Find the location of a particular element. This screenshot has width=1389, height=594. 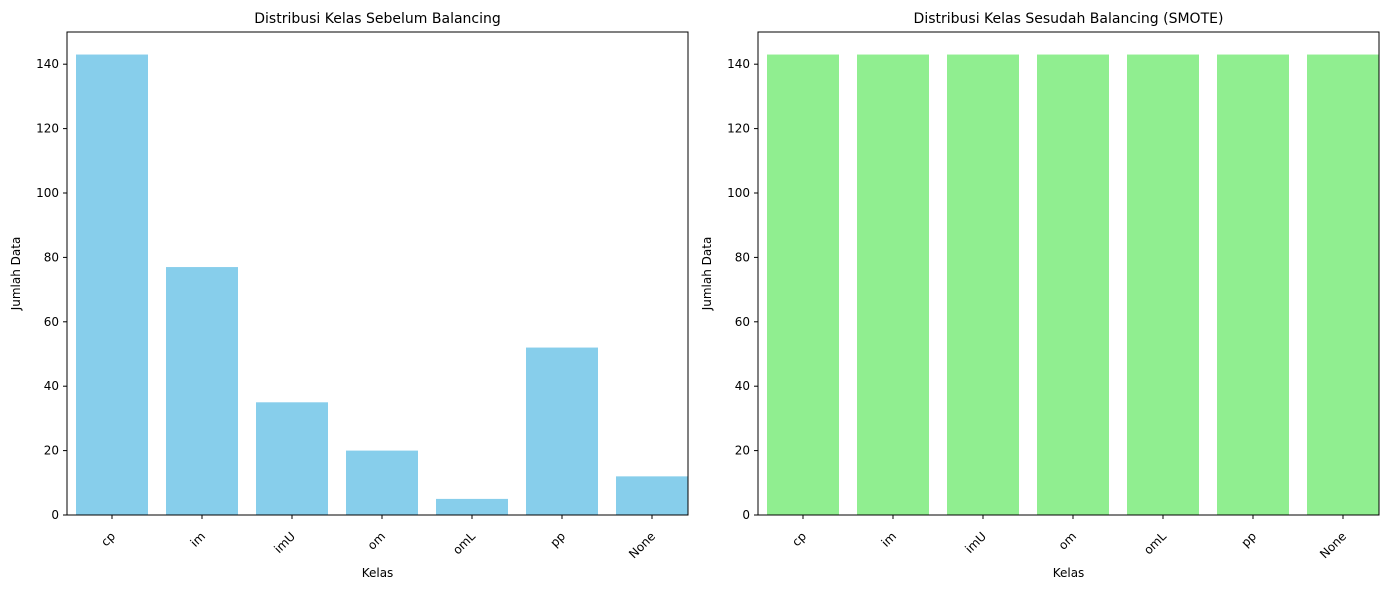

chart-title: Distribusi Kelas Sebelum Balancing is located at coordinates (377, 19).